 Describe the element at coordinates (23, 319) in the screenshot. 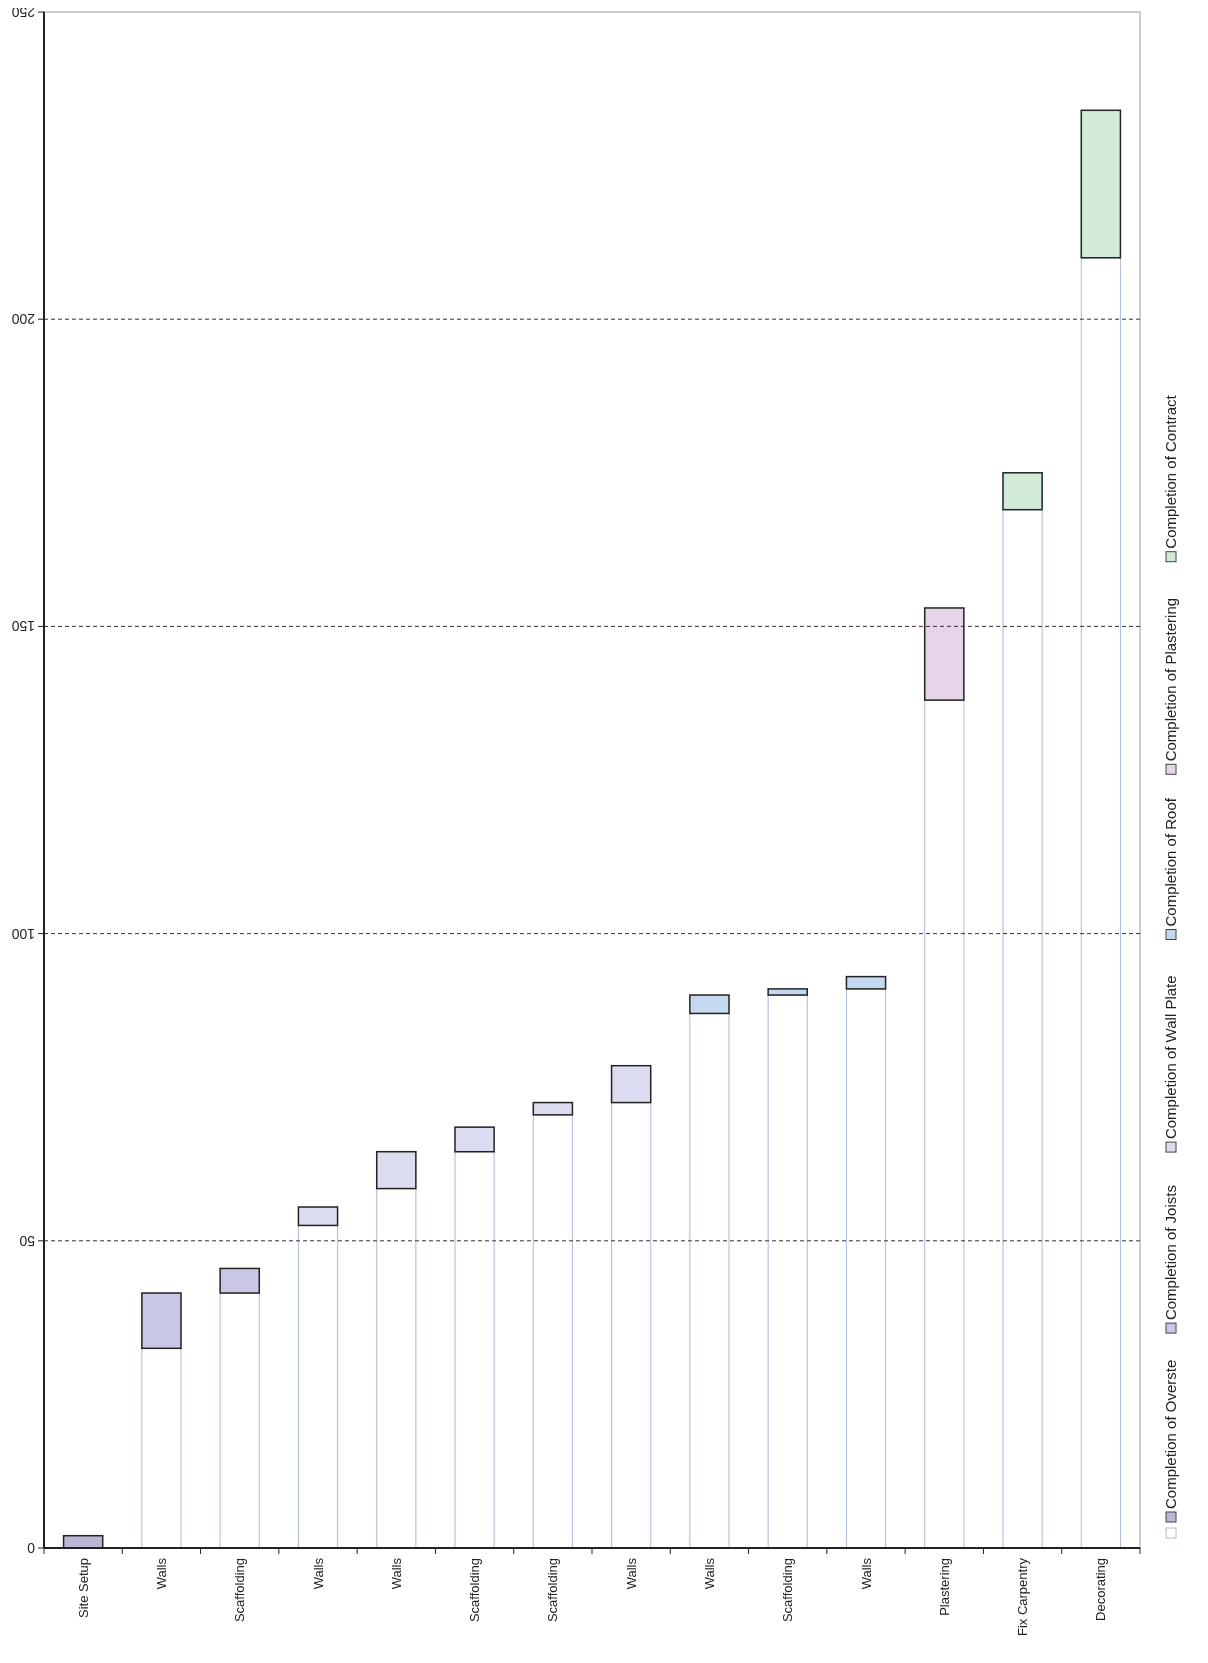

I see `y-tick-label: 200` at that location.